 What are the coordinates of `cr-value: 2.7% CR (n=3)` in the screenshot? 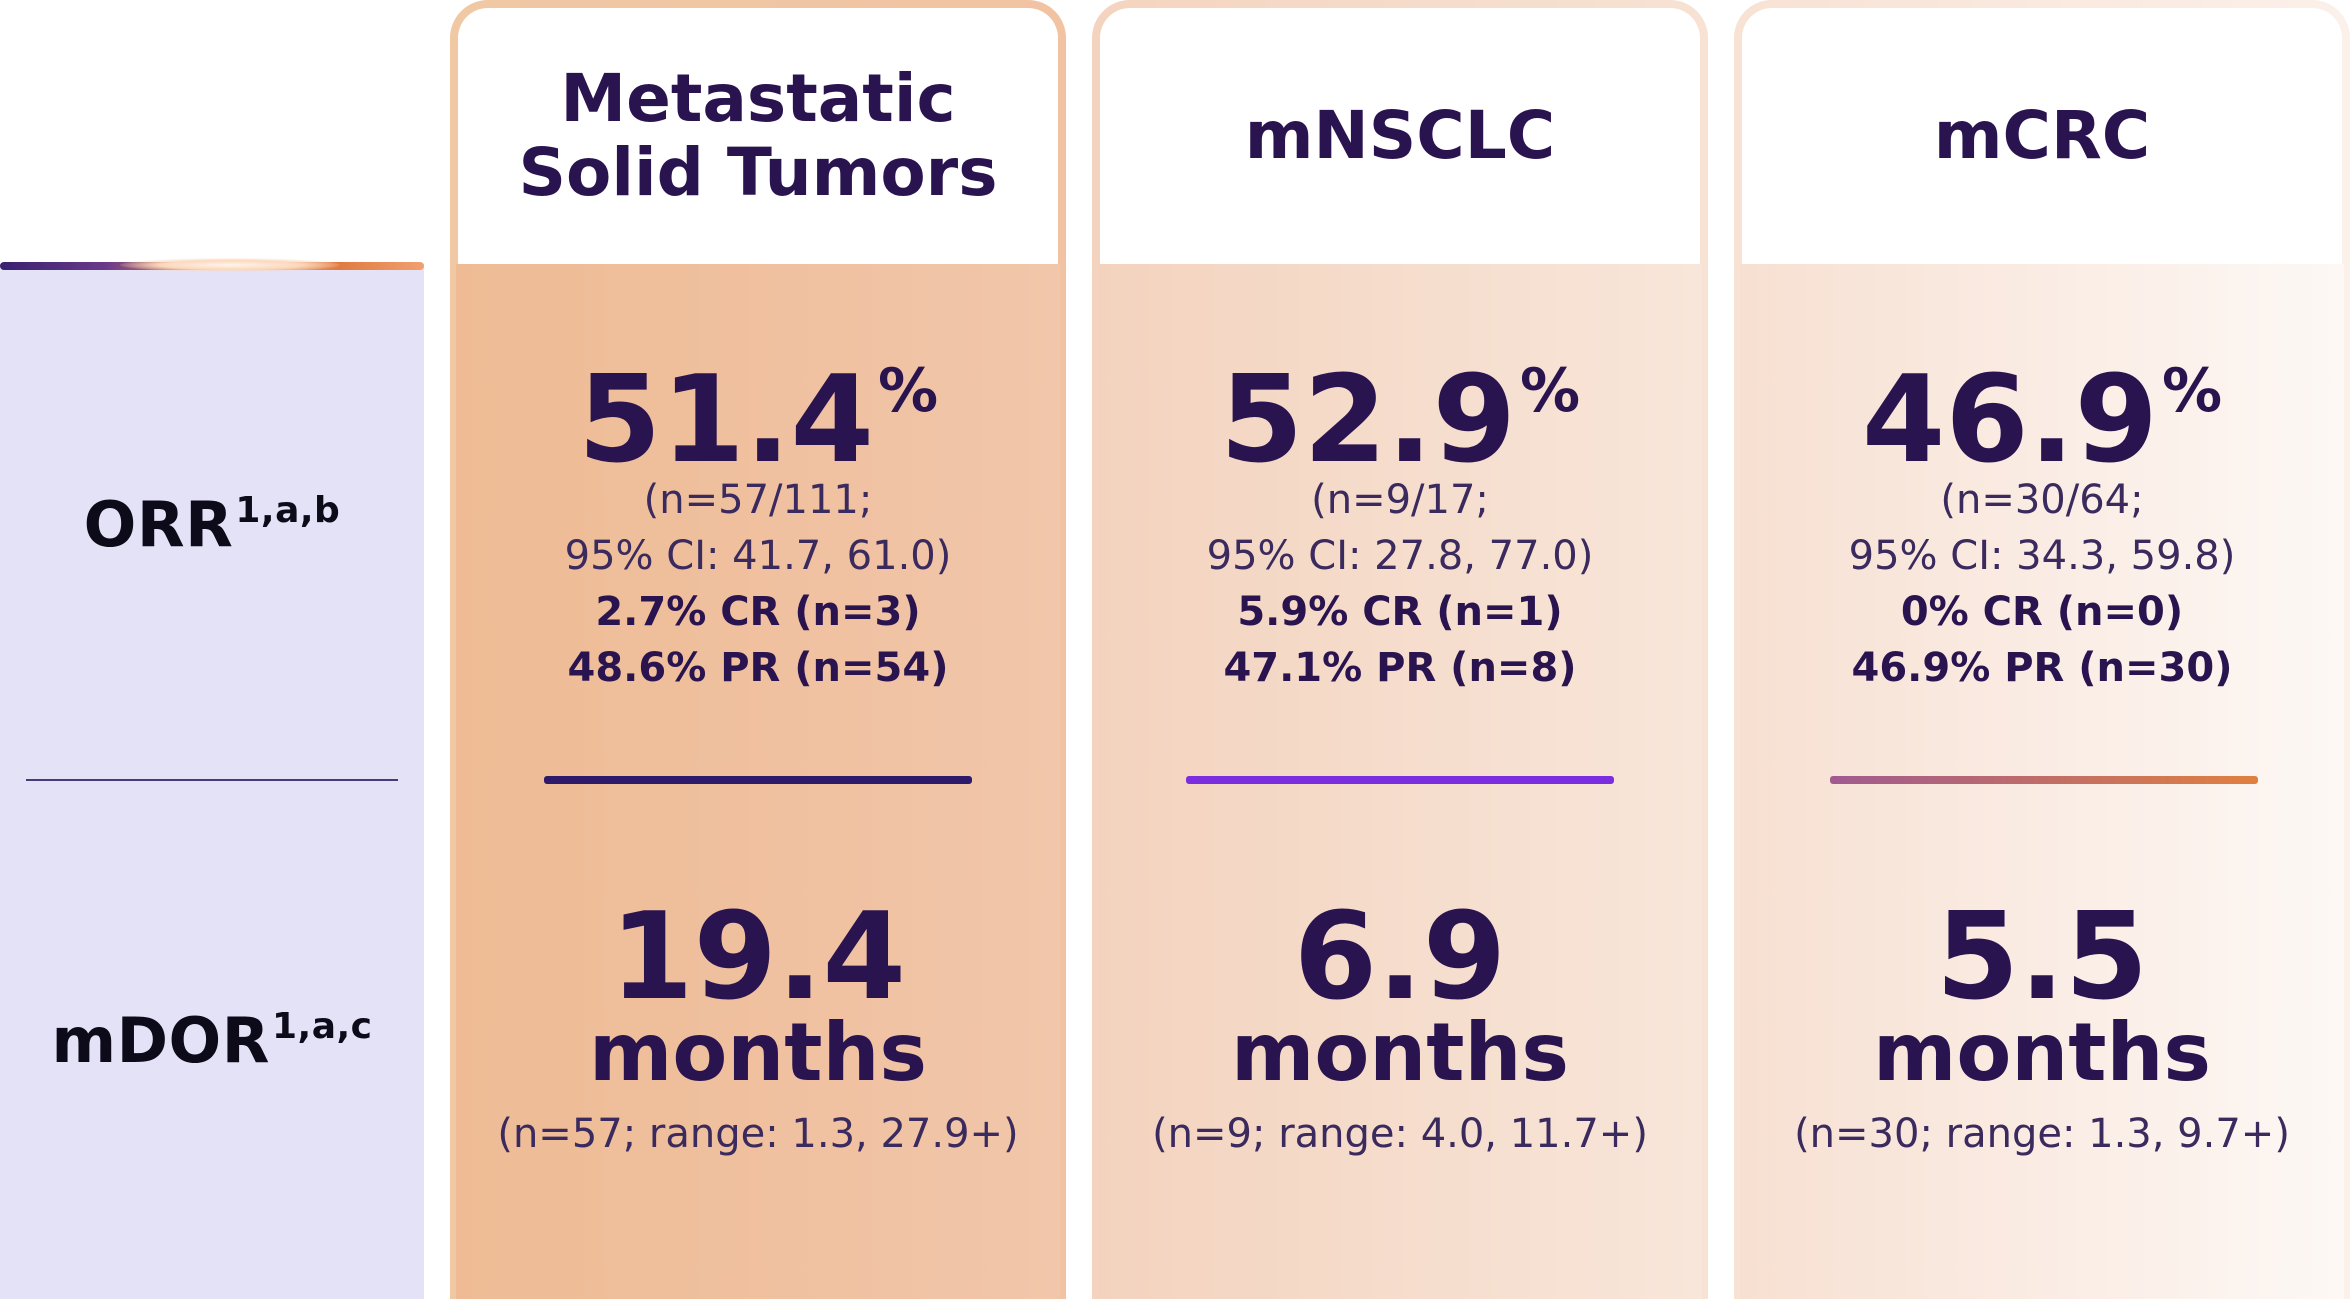 It's located at (758, 612).